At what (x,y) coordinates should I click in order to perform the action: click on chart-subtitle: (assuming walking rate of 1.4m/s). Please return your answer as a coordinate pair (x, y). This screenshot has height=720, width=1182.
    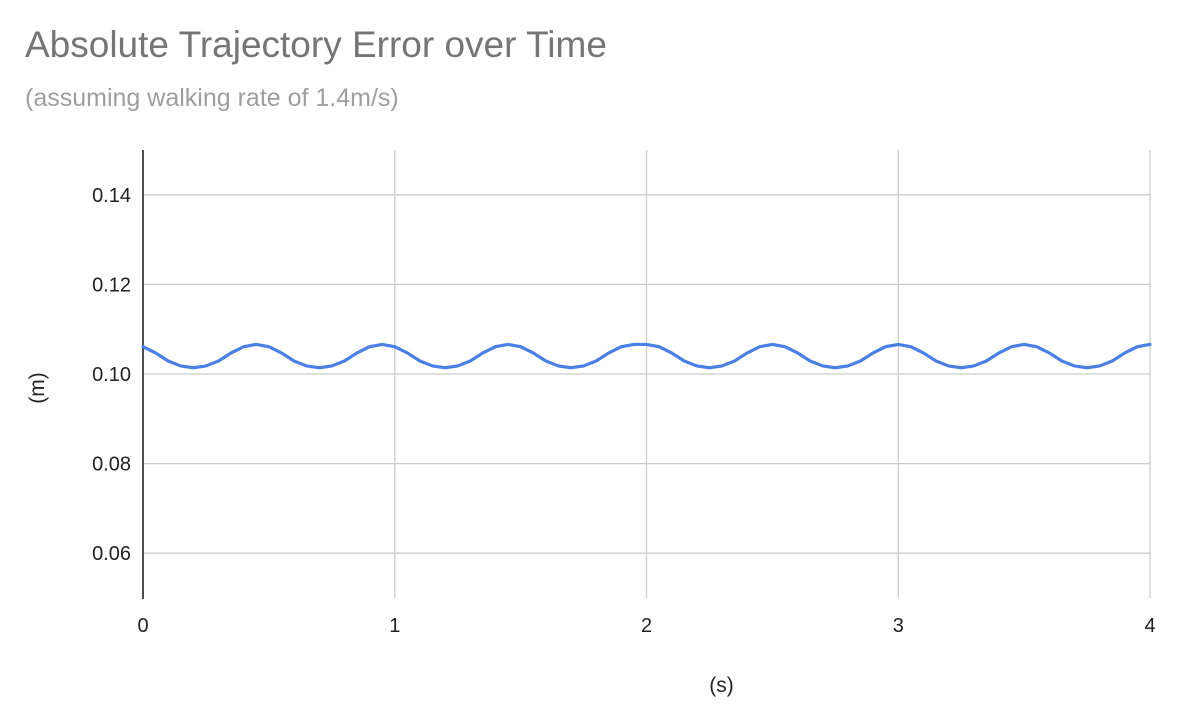
    Looking at the image, I should click on (212, 98).